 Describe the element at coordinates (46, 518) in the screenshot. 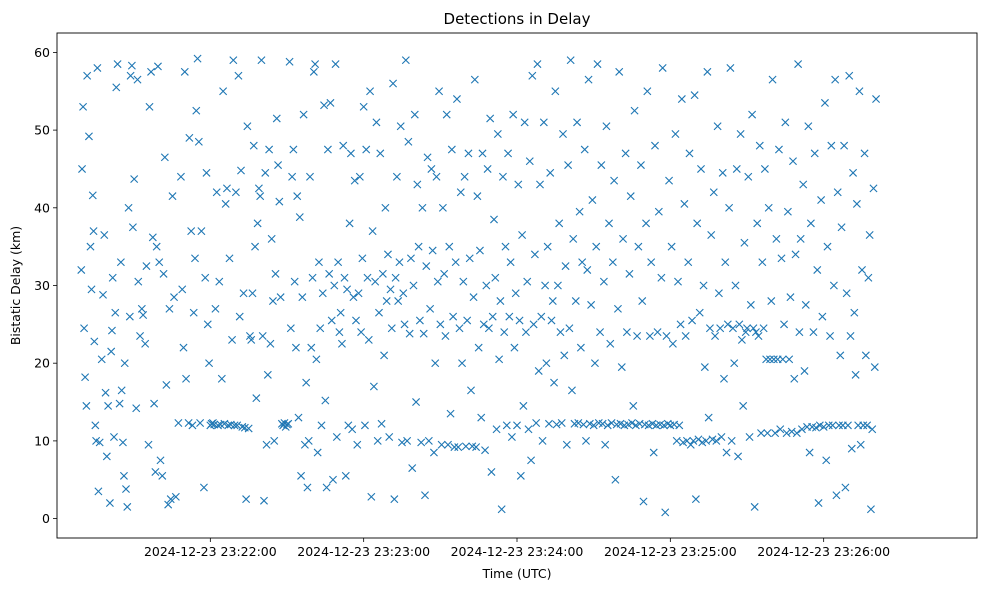

I see `y-tick-label: 0` at that location.